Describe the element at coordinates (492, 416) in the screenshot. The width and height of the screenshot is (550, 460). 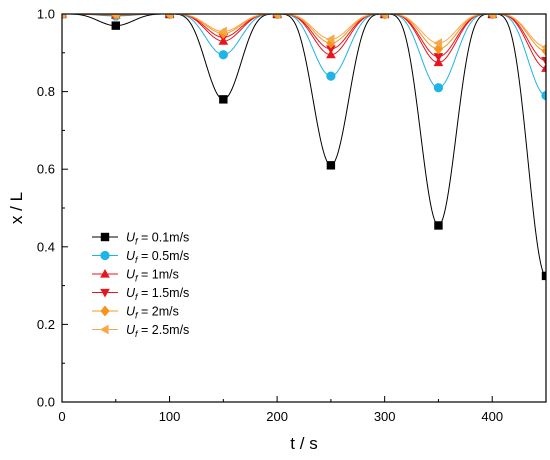
I see `x-tick-label: 400` at that location.